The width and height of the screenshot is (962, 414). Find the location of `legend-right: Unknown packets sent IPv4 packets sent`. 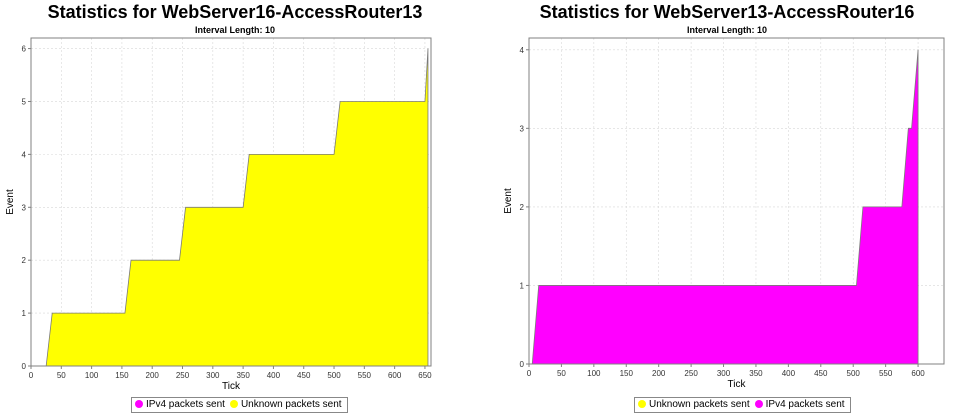

legend-right: Unknown packets sent IPv4 packets sent is located at coordinates (742, 405).